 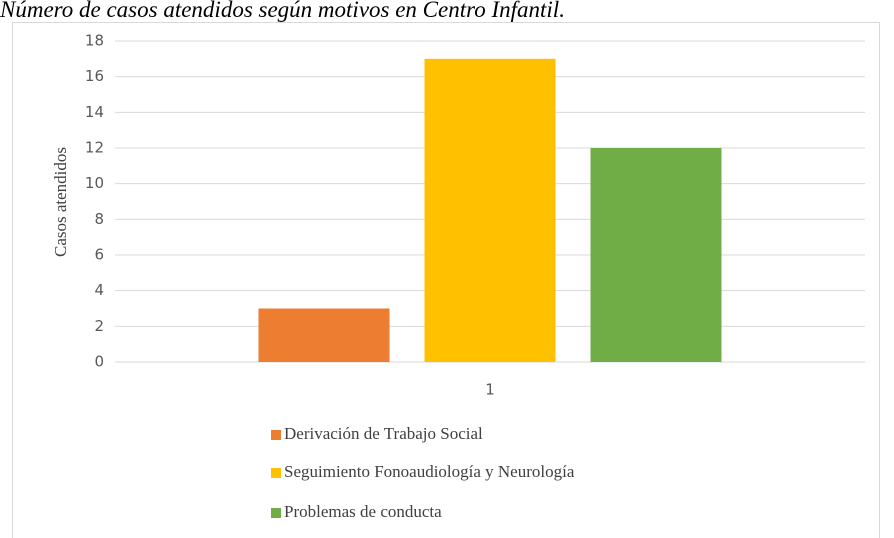 What do you see at coordinates (99, 362) in the screenshot?
I see `y-tick-label: 0` at bounding box center [99, 362].